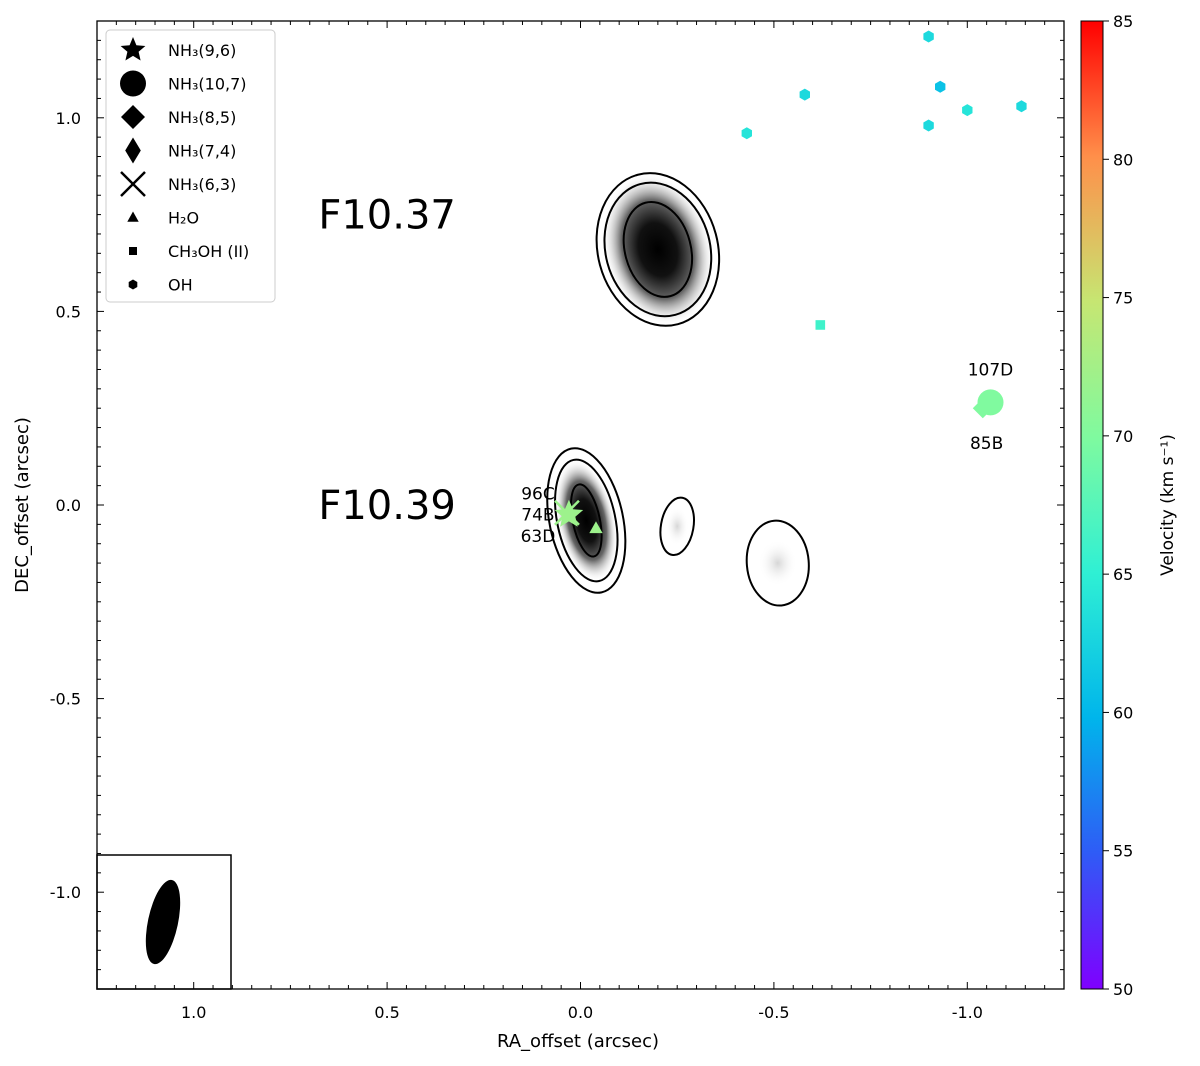 The height and width of the screenshot is (1066, 1200). Describe the element at coordinates (982, 408) in the screenshot. I see `marker-diamond-nh3-8-5--0` at that location.